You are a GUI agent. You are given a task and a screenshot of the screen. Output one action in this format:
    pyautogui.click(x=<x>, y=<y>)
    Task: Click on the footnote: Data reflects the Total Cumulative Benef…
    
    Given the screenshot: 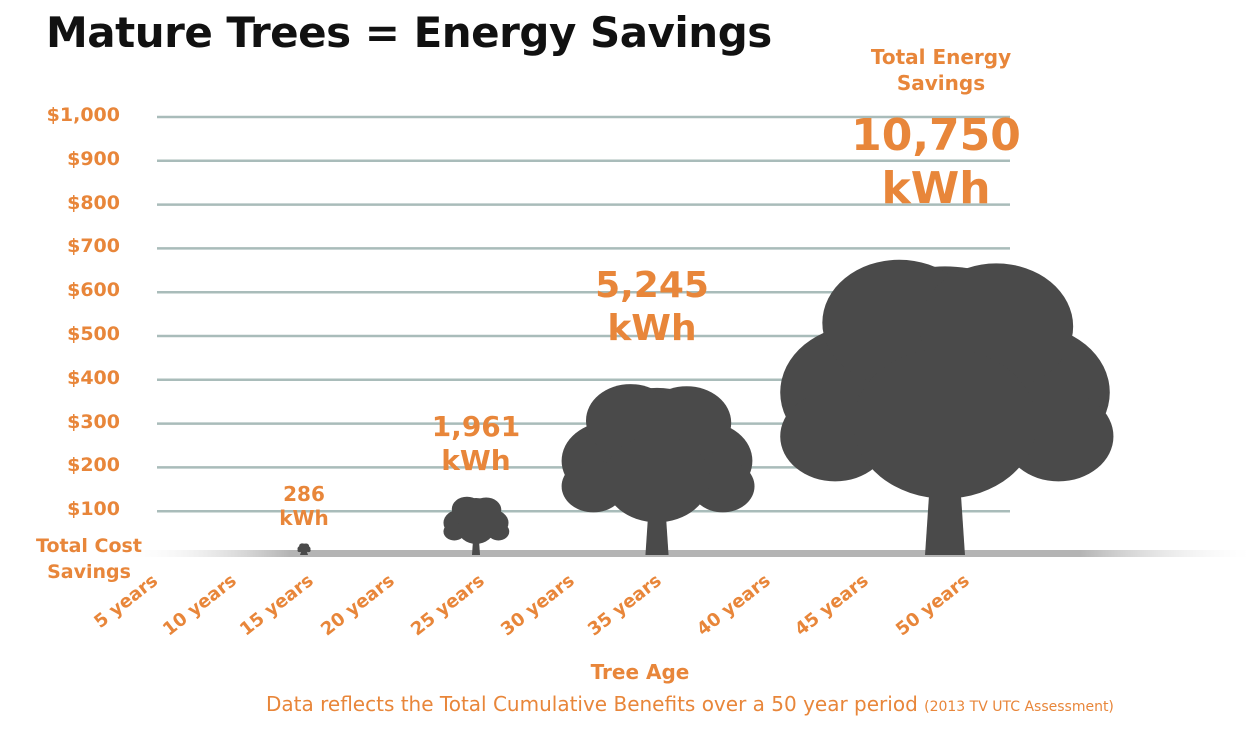 What is the action you would take?
    pyautogui.click(x=690, y=704)
    